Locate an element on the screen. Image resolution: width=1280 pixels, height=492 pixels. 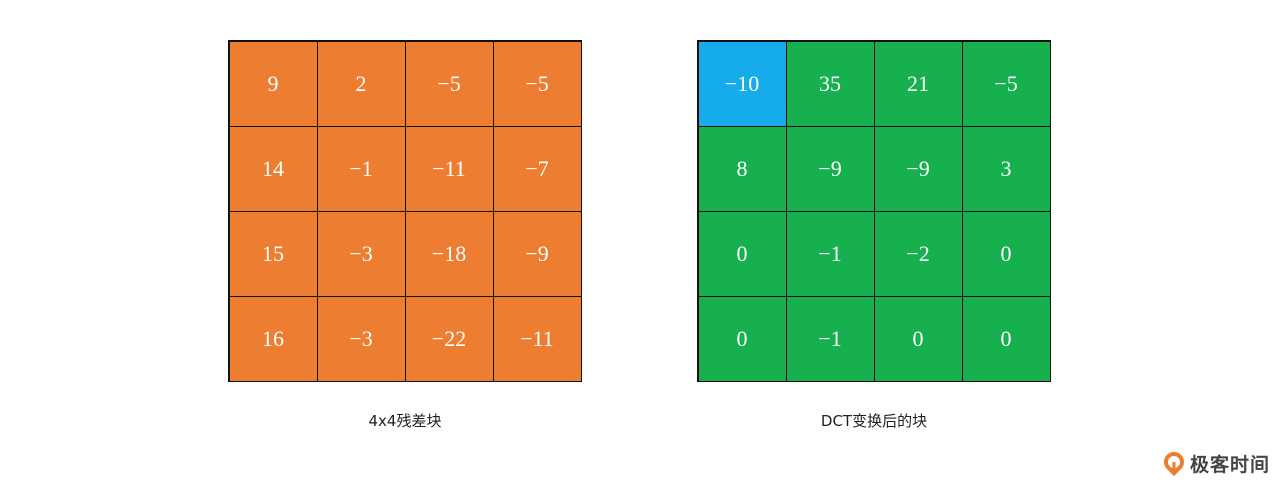
geektime-logo-icon is located at coordinates (1174, 463).